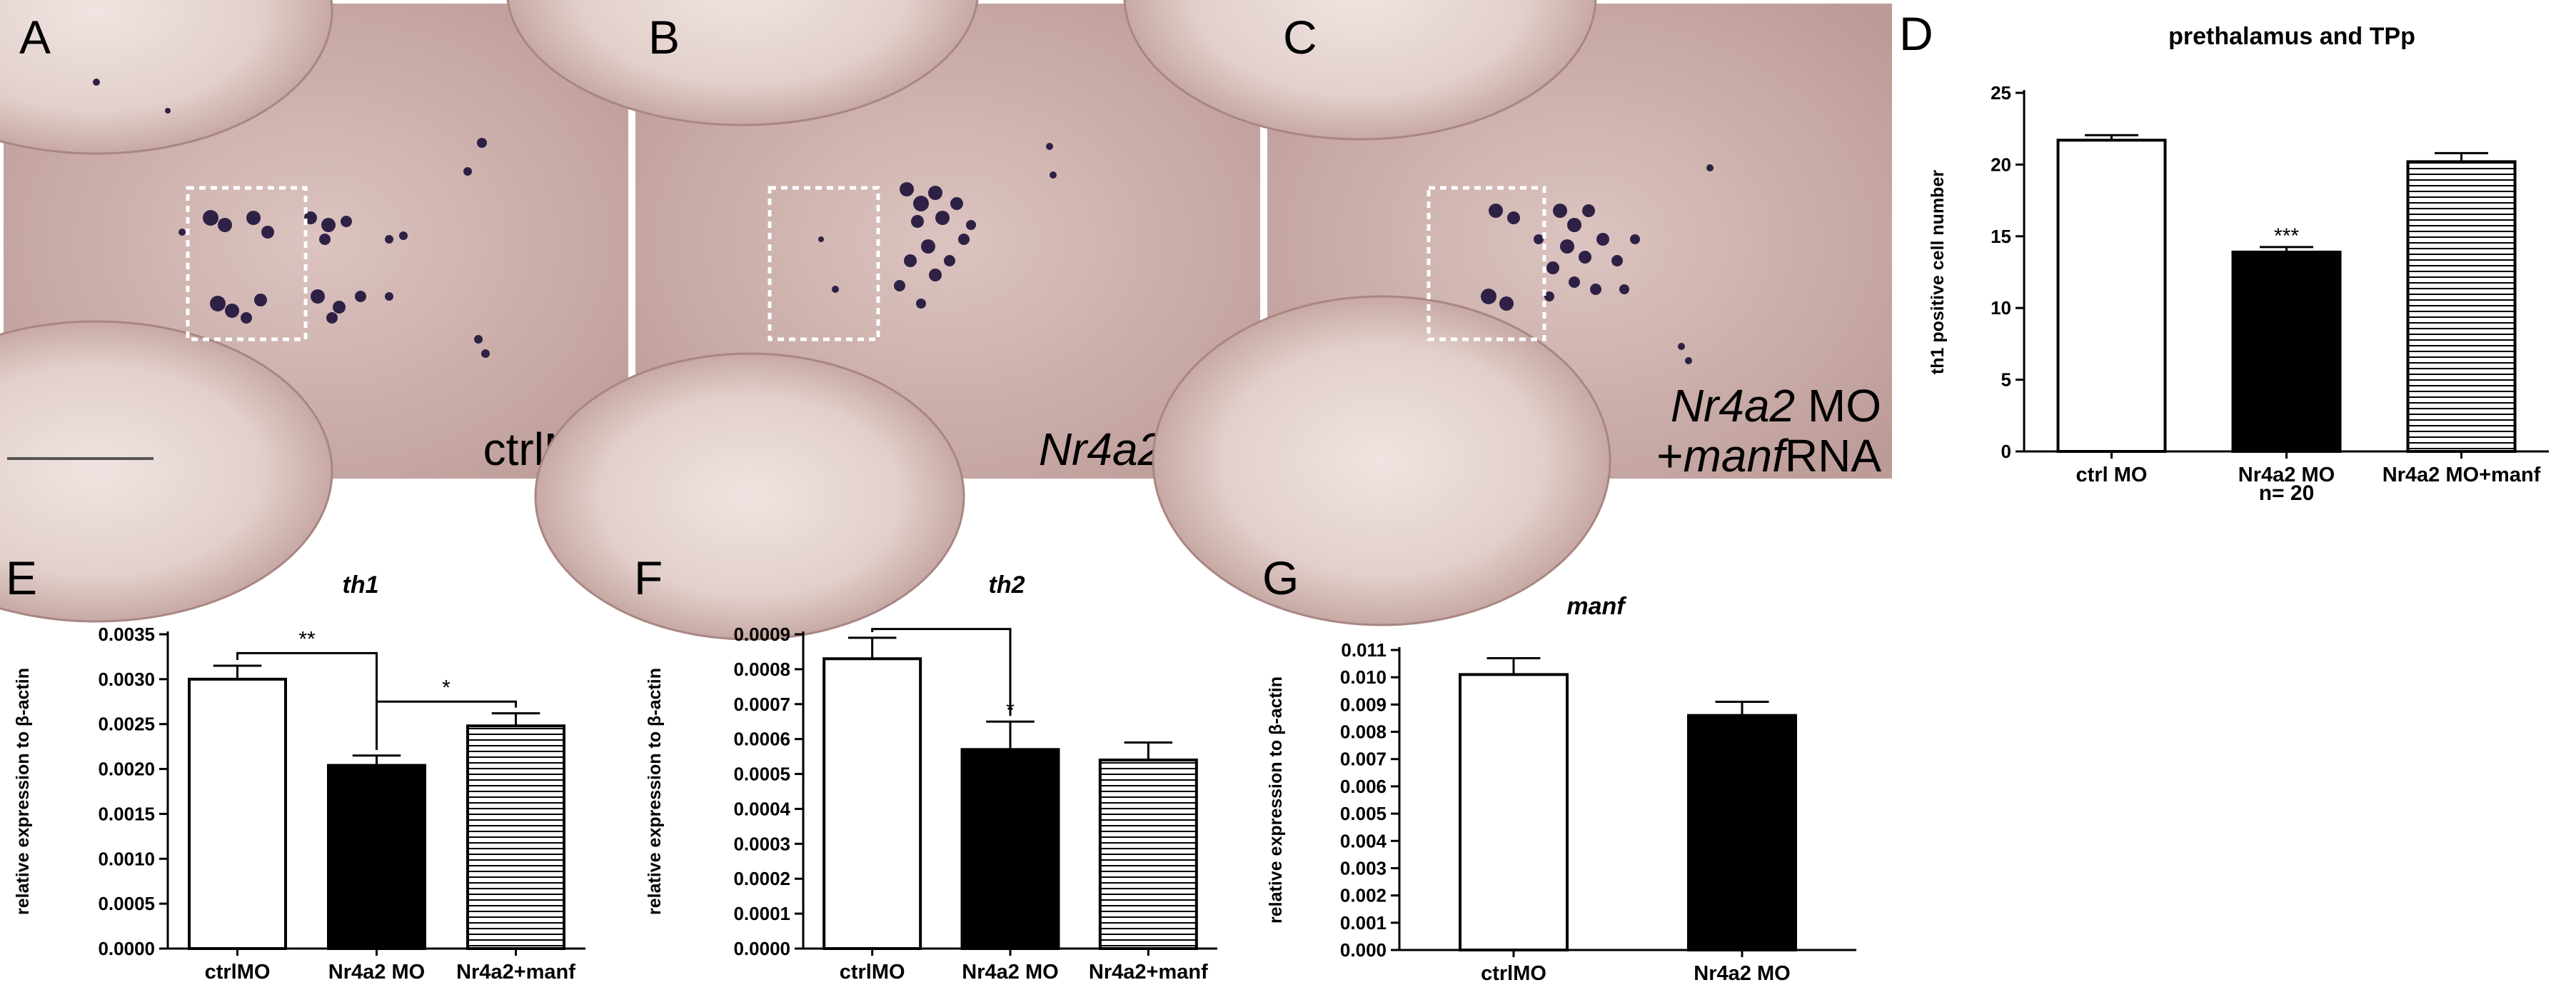 The width and height of the screenshot is (2576, 990). I want to click on category-label: ctrl MO, so click(2112, 475).